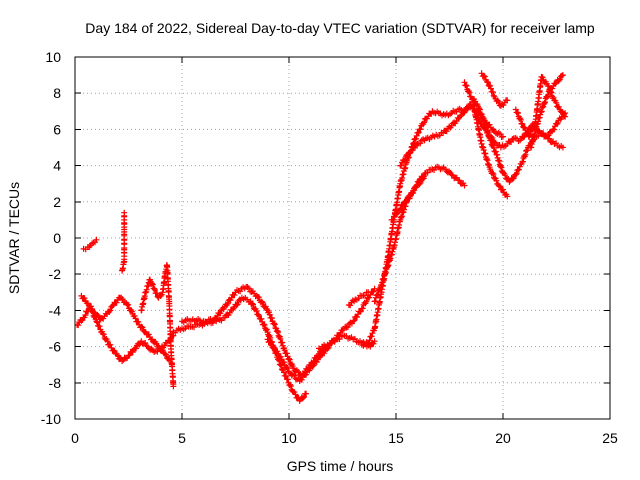 This screenshot has width=640, height=480. What do you see at coordinates (57, 129) in the screenshot?
I see `y-tick-label: 6` at bounding box center [57, 129].